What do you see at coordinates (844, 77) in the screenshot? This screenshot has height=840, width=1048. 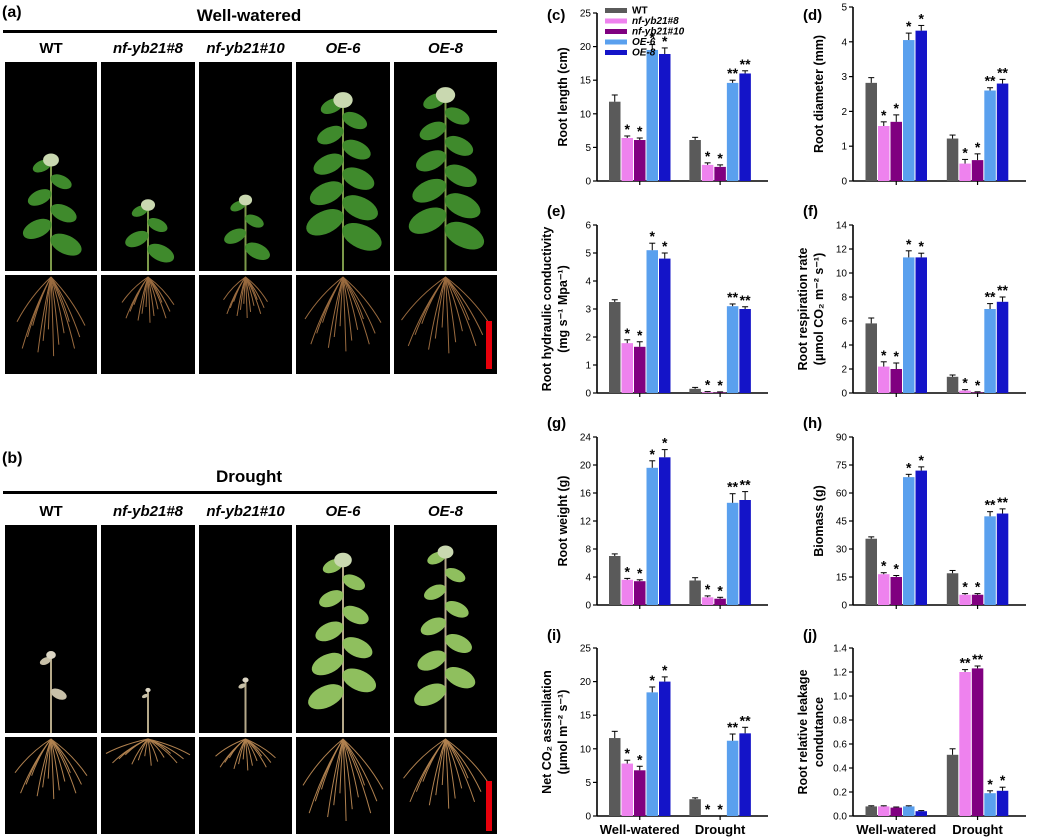 I see `y-tick-label: 3` at bounding box center [844, 77].